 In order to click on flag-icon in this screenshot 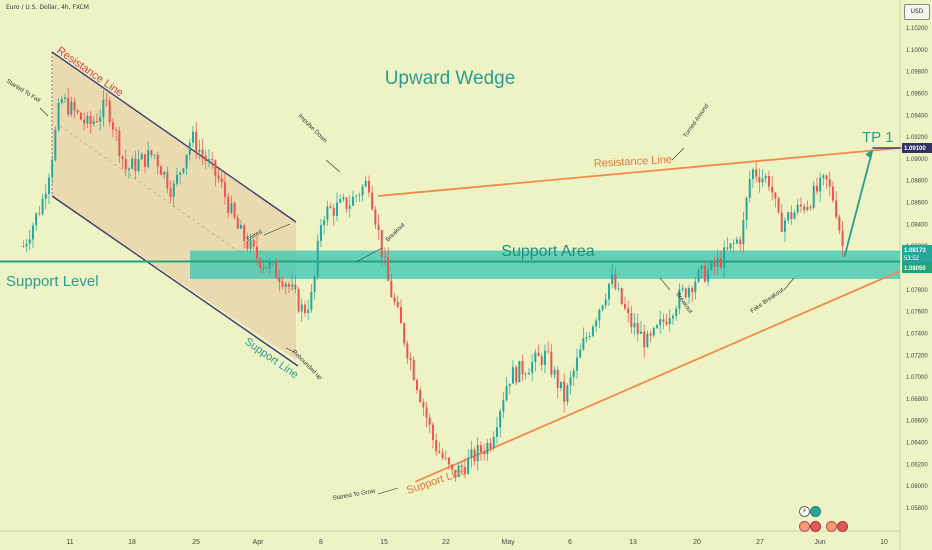, I will do `click(804, 526)`.